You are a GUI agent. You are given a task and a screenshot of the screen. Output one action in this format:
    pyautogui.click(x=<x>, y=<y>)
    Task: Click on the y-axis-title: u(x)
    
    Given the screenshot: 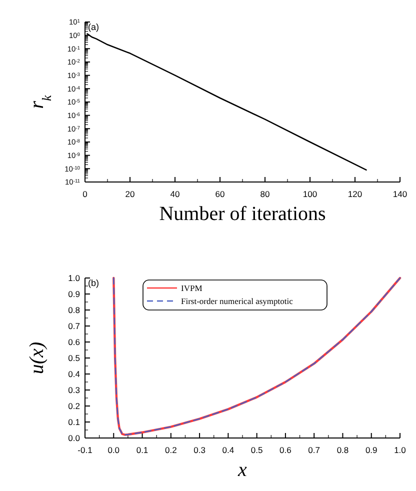 What is the action you would take?
    pyautogui.click(x=37, y=358)
    